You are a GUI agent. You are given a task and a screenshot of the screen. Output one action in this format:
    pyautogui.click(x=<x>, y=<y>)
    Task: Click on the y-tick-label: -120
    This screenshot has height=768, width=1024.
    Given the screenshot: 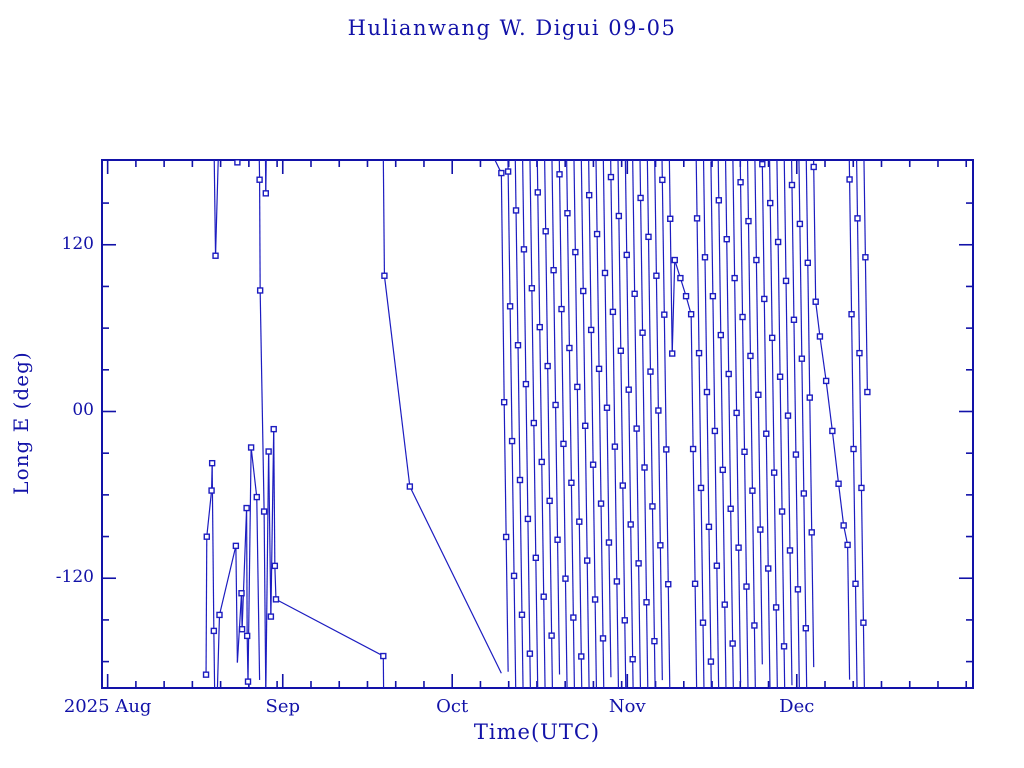 What is the action you would take?
    pyautogui.click(x=74, y=577)
    